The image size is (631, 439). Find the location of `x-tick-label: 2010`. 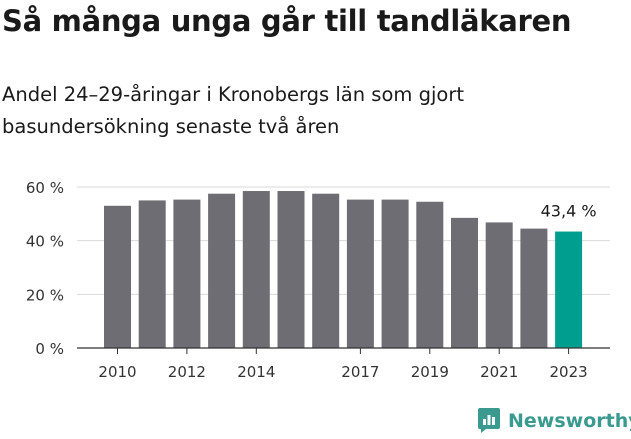

x-tick-label: 2010 is located at coordinates (117, 372).